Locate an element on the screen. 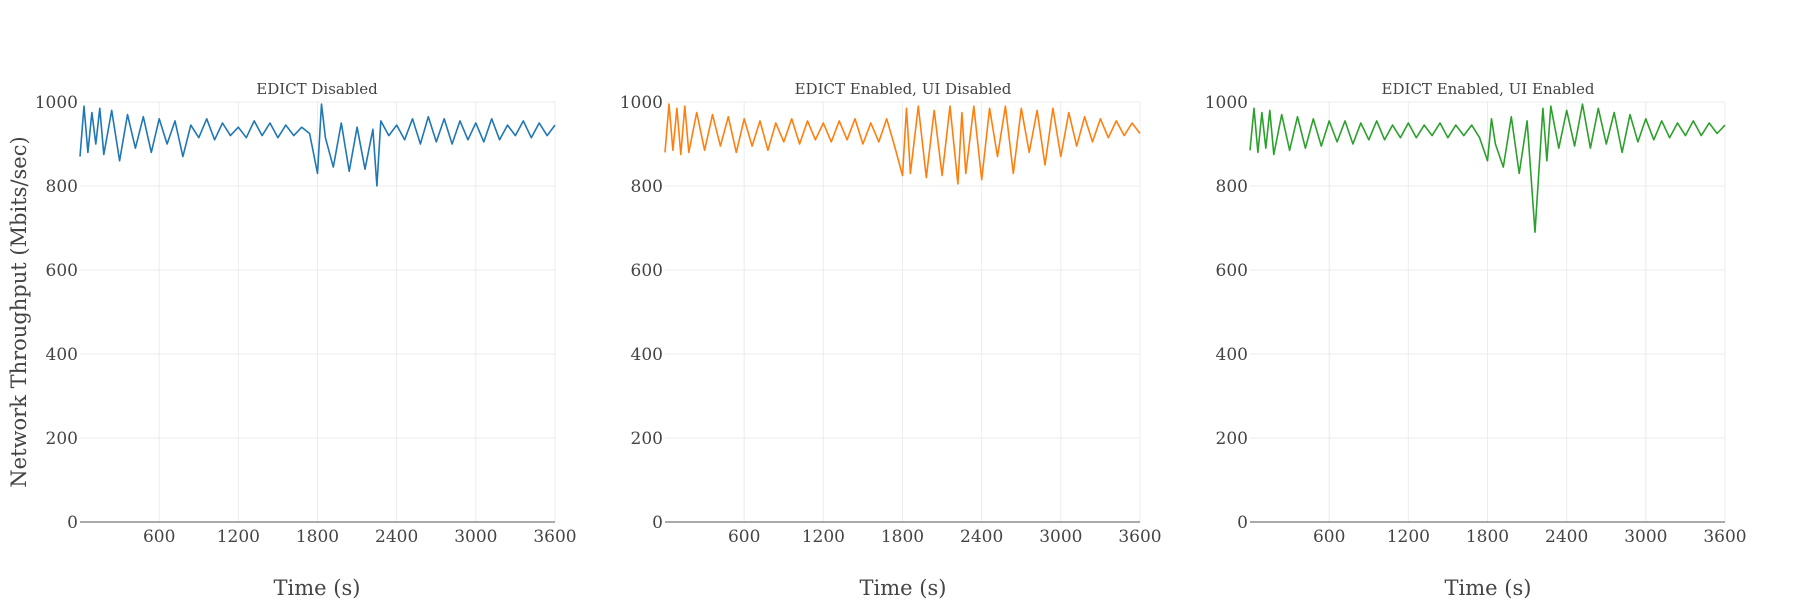 This screenshot has width=1800, height=600. panel-title: EDICT Enabled, UI Enabled is located at coordinates (1488, 89).